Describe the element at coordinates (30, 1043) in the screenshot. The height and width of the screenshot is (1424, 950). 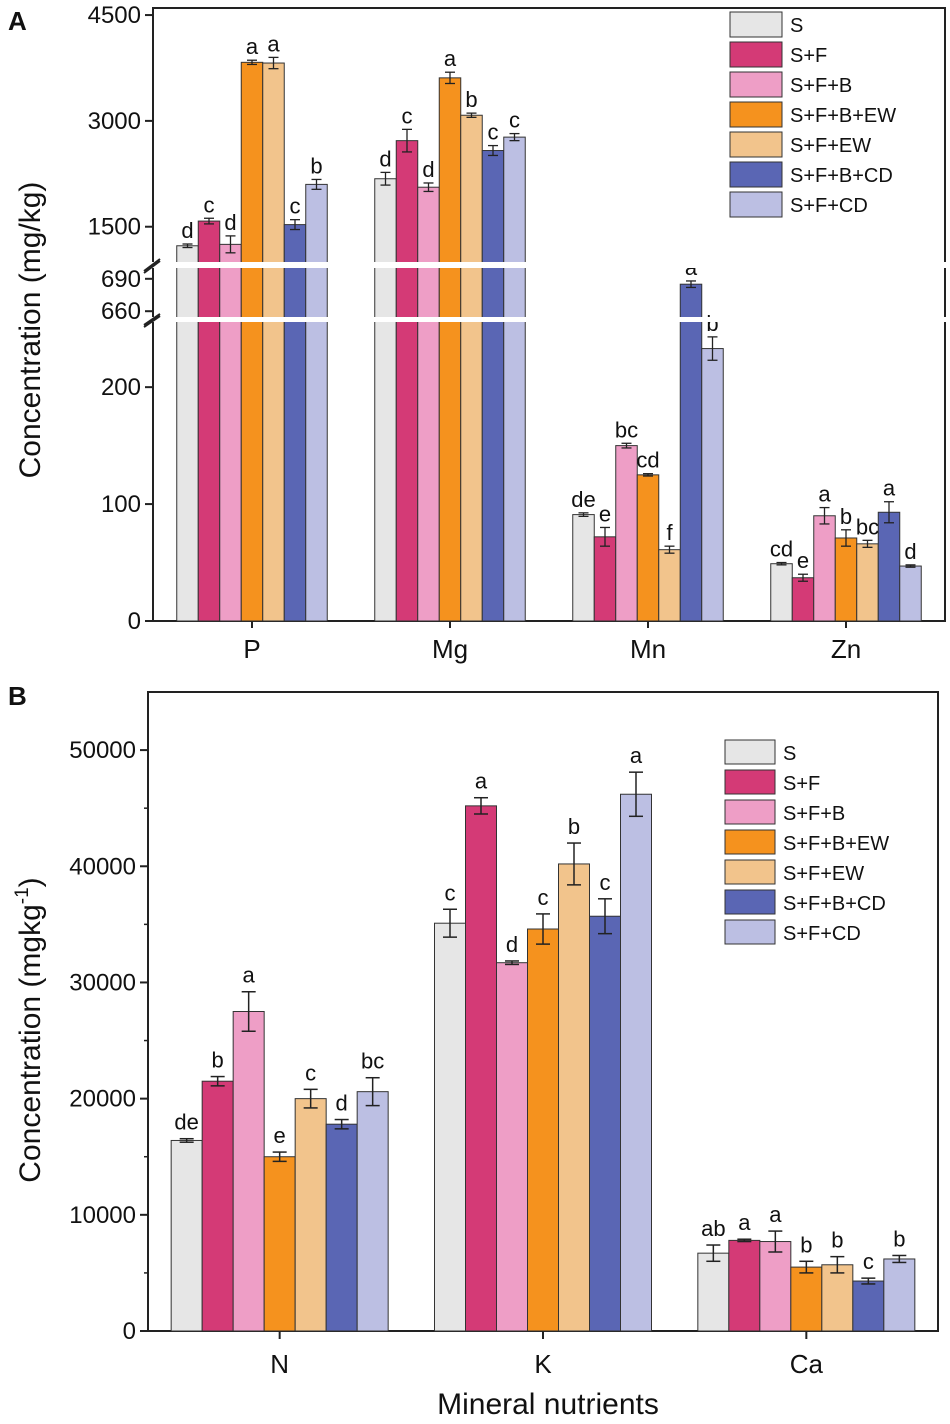
I see `panel-b-ylabel-main: Concentration (mgkg` at that location.